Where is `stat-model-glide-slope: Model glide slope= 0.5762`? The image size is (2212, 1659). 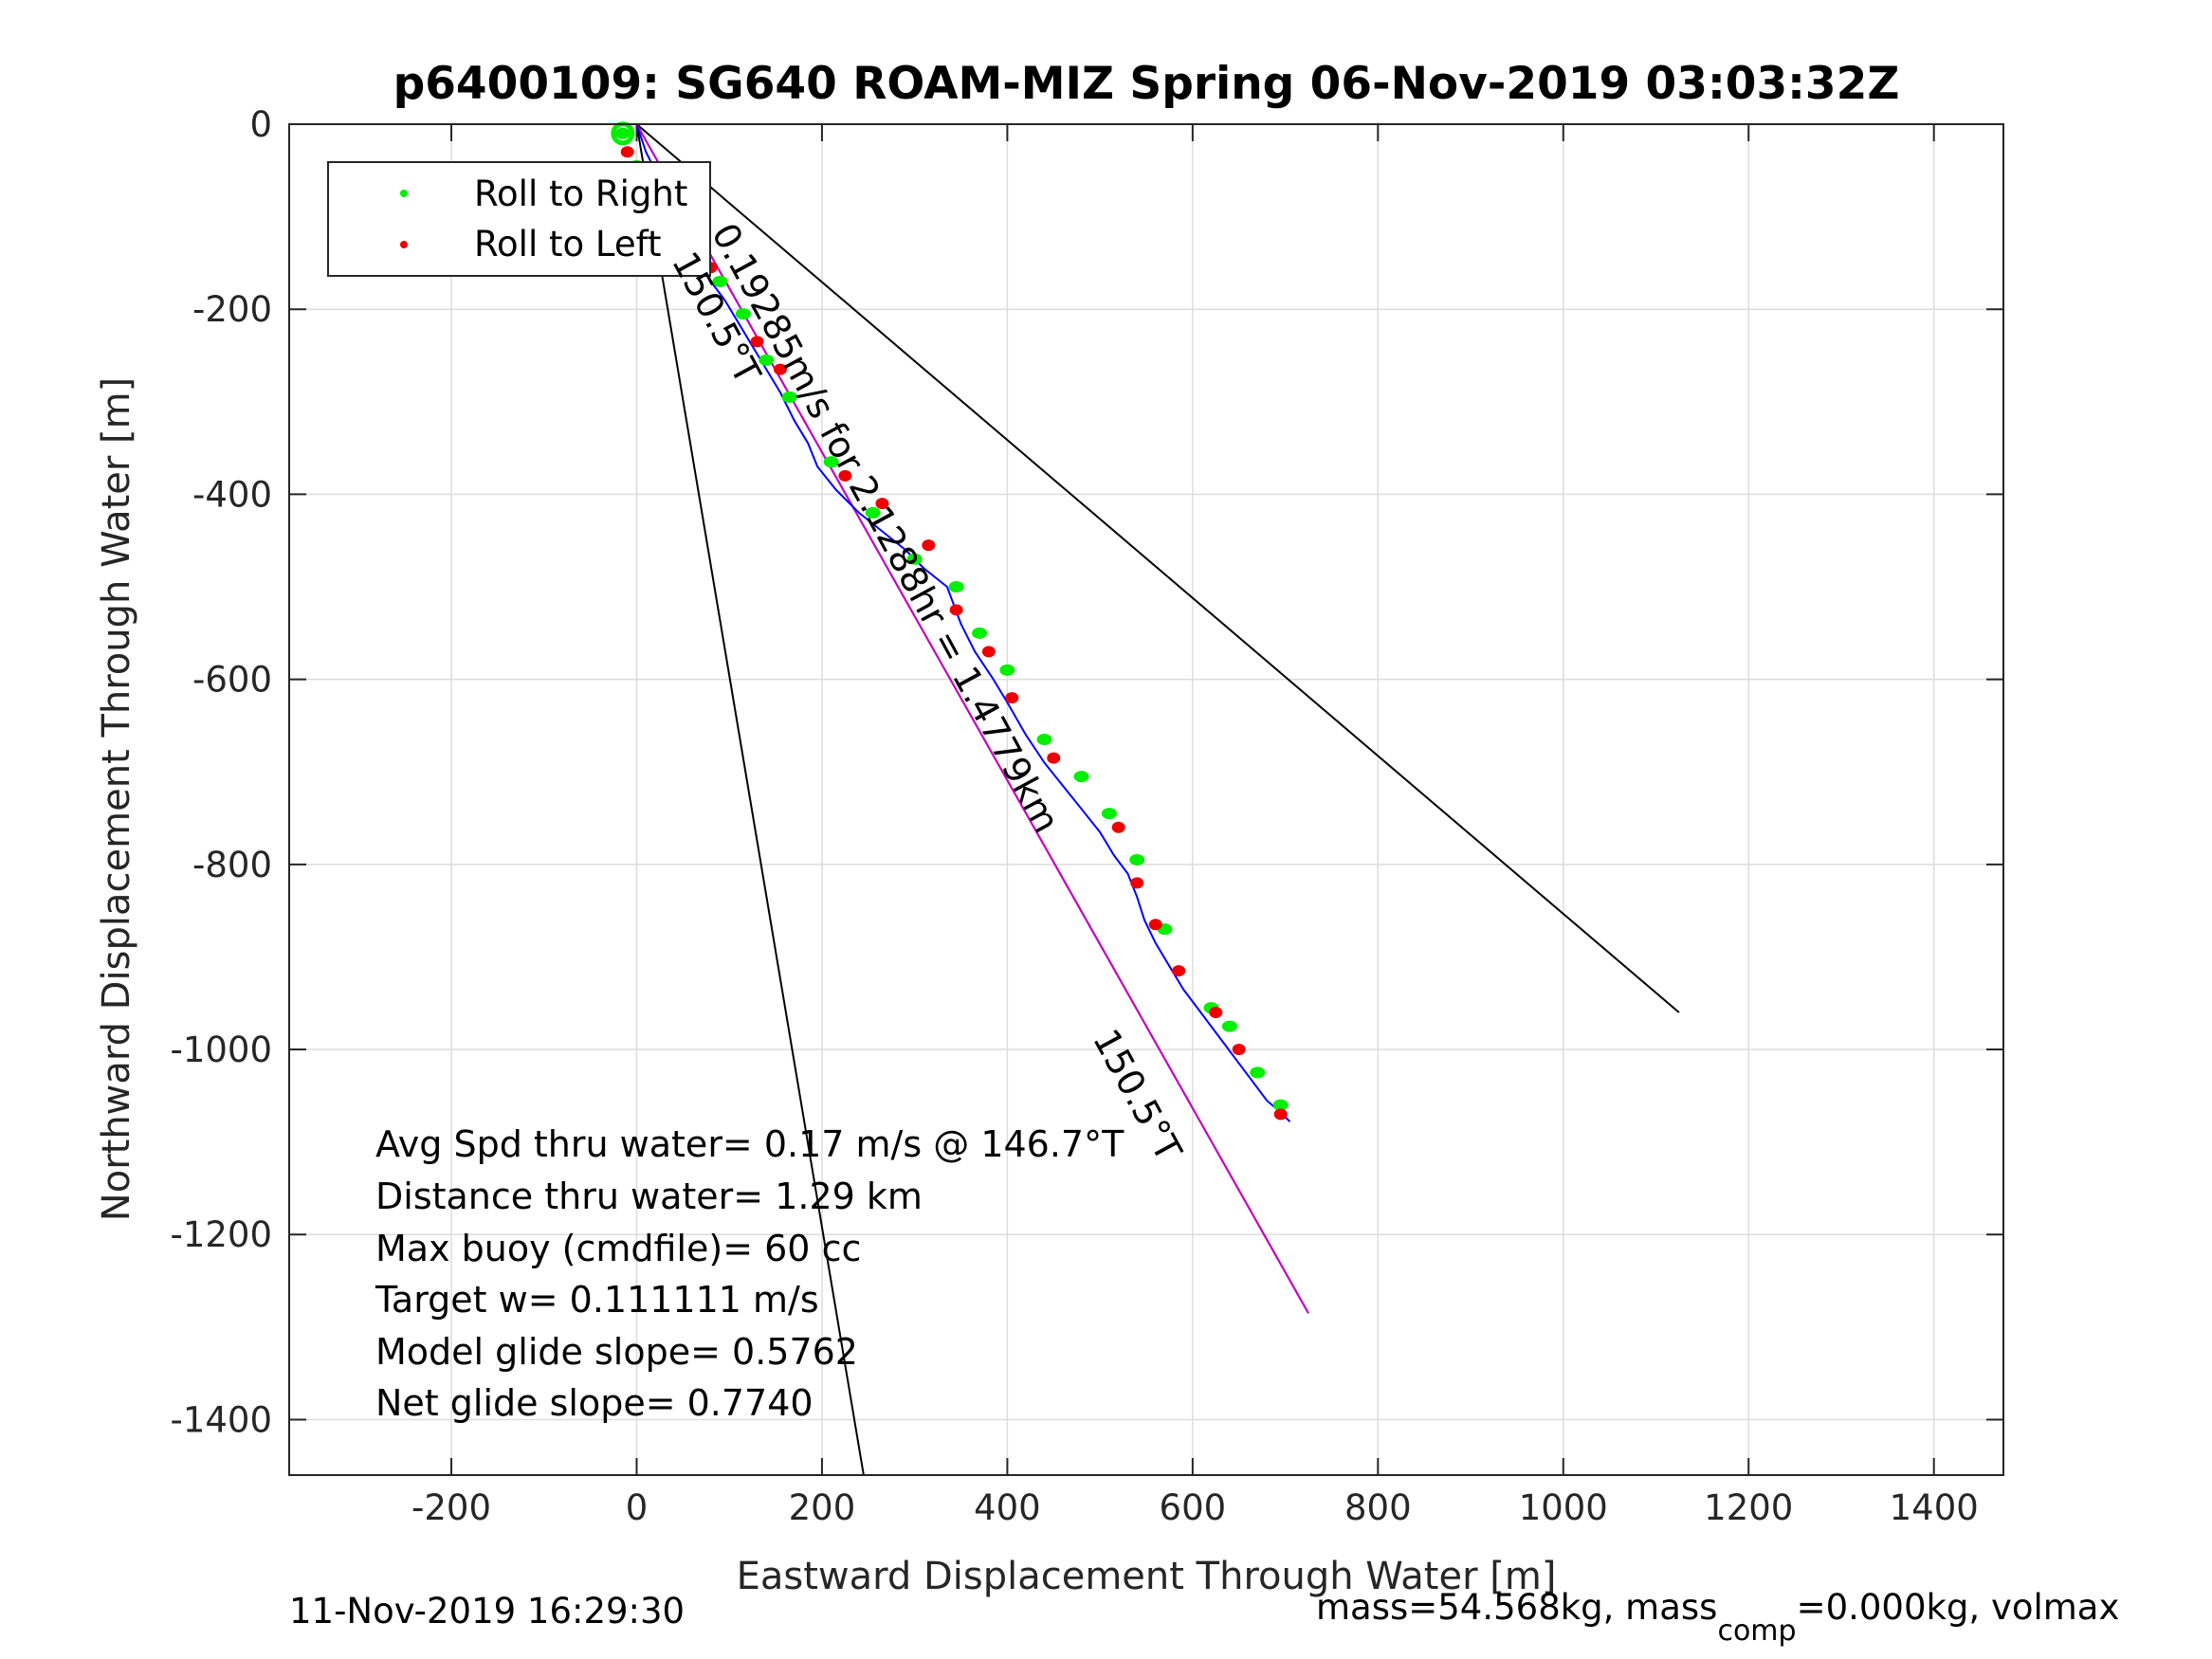 stat-model-glide-slope: Model glide slope= 0.5762 is located at coordinates (616, 1352).